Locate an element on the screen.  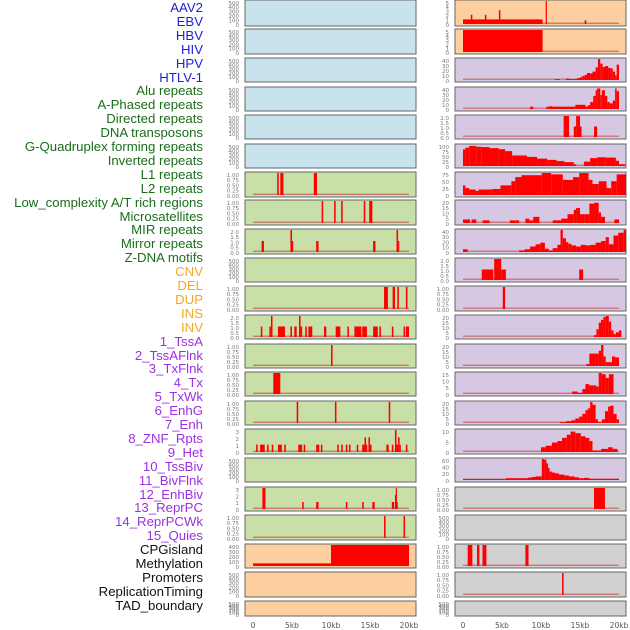
y-tick-label: 0.5 is located at coordinates (444, 277).